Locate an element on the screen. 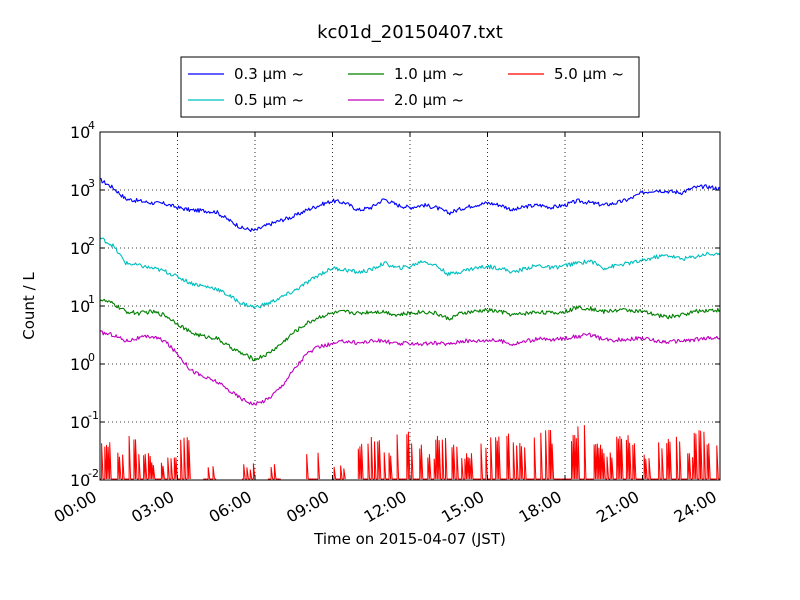 The width and height of the screenshot is (800, 600). legend: 0.3 μm ~ 1.0 μm ~ 5.0 μm ~ 0.5 μm ~ 2.0 μm ~ is located at coordinates (410, 87).